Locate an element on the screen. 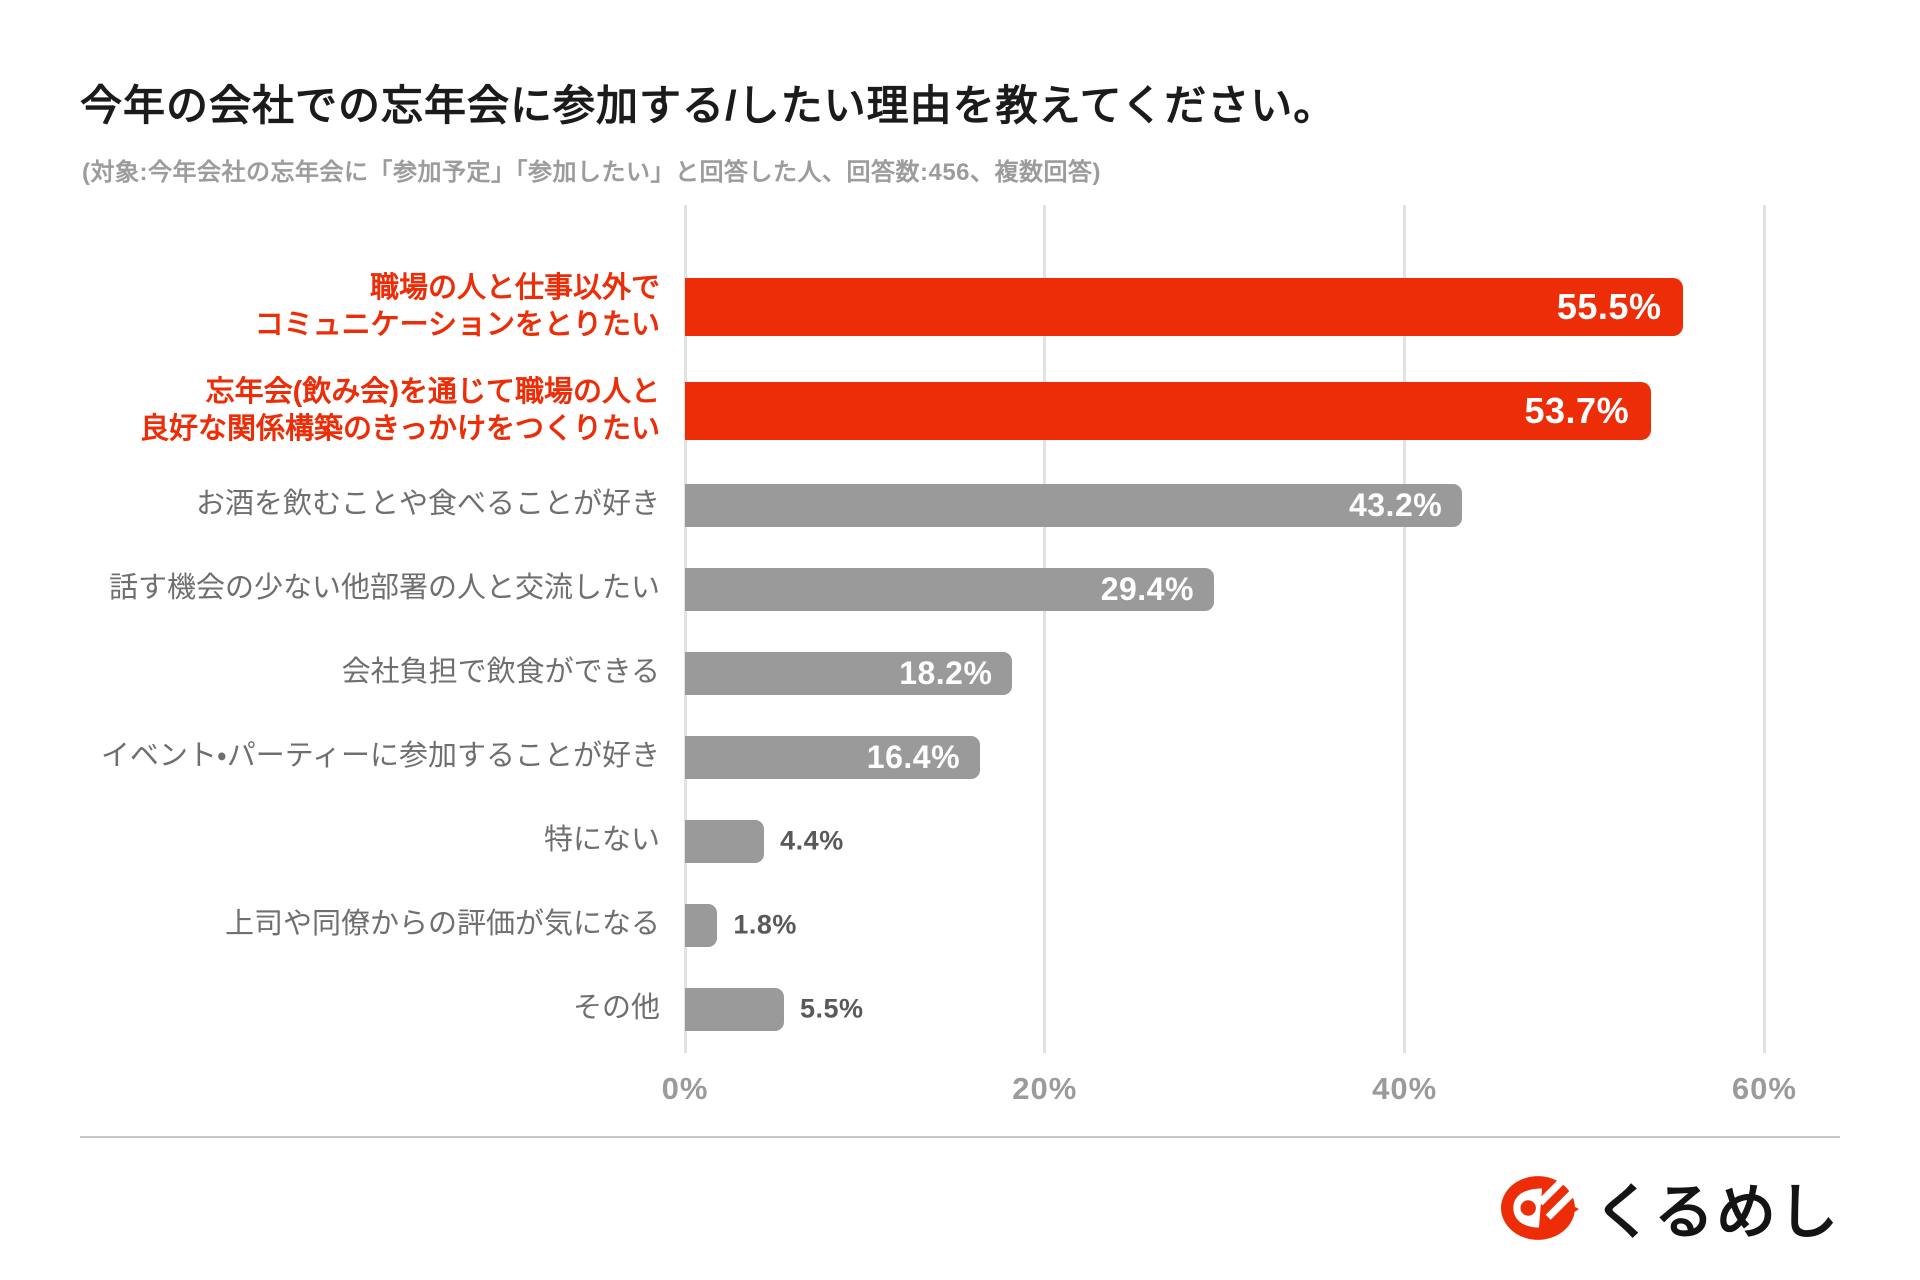 The width and height of the screenshot is (1920, 1280). kurumeshi-logo: くるめし is located at coordinates (1670, 1207).